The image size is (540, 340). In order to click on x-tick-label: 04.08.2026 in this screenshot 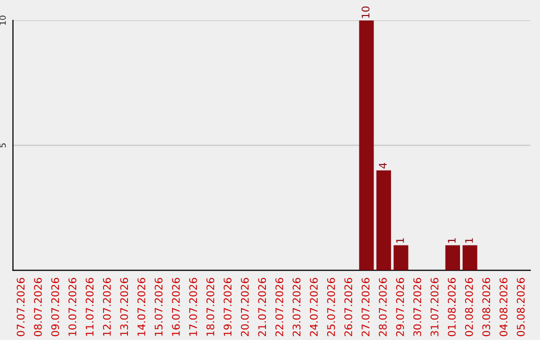, I will do `click(504, 307)`.